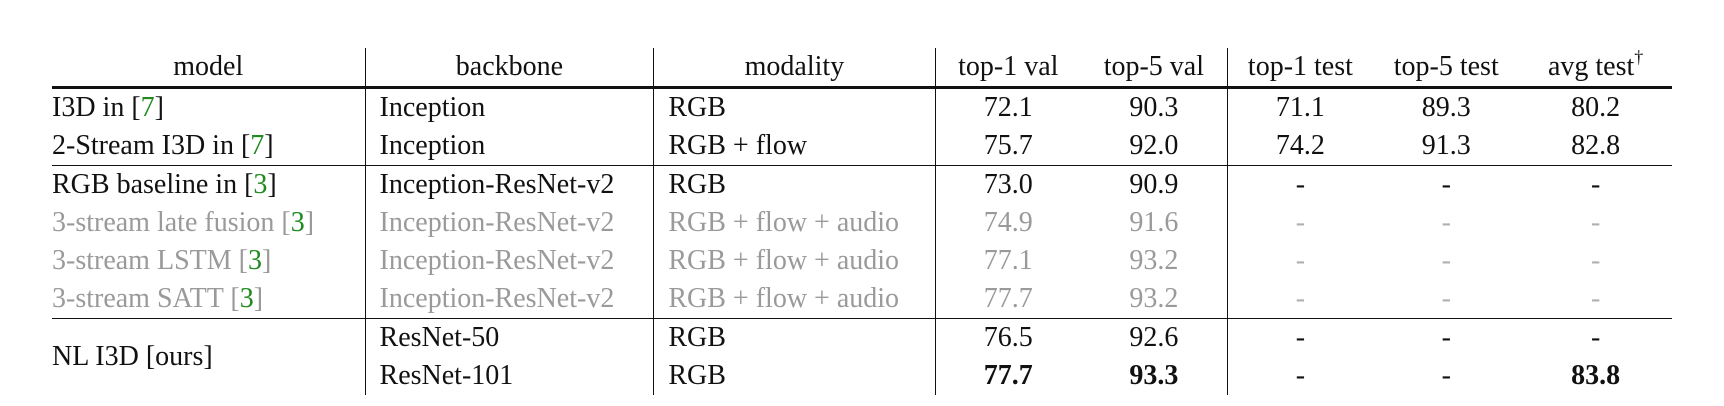 This screenshot has width=1724, height=406. What do you see at coordinates (1154, 184) in the screenshot?
I see `top5-val-cell: 90.9` at bounding box center [1154, 184].